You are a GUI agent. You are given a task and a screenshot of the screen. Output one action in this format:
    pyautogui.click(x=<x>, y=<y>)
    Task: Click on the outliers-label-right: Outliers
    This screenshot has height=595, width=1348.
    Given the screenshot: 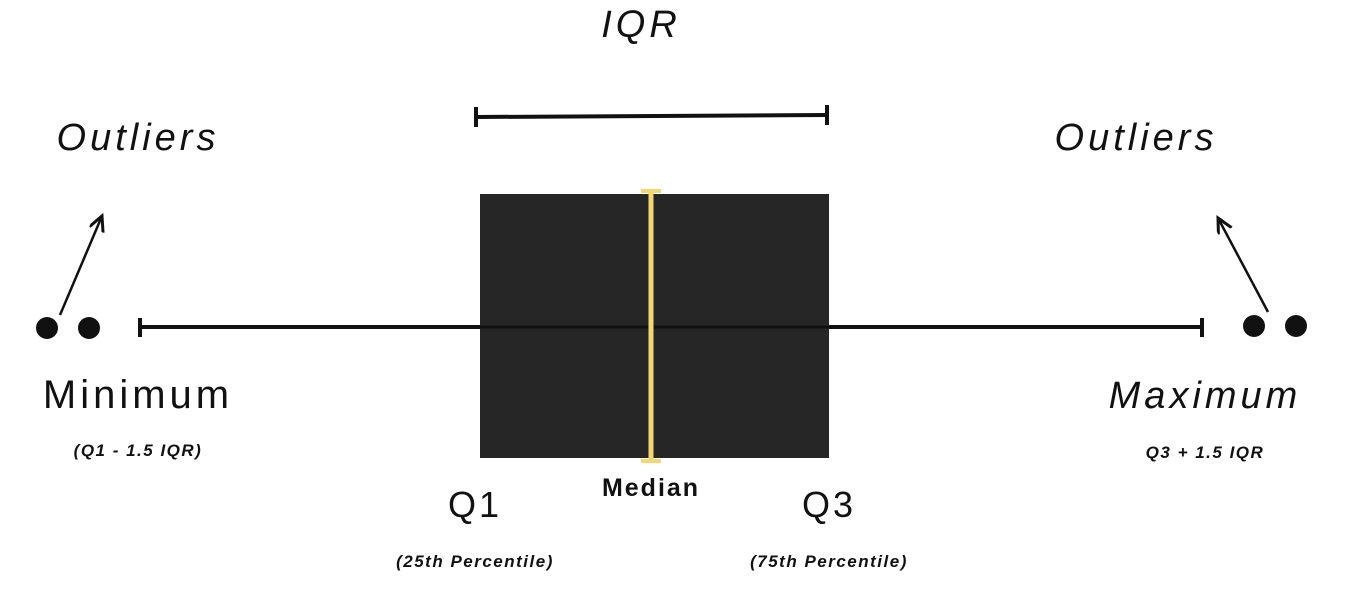 What is the action you would take?
    pyautogui.click(x=1136, y=138)
    